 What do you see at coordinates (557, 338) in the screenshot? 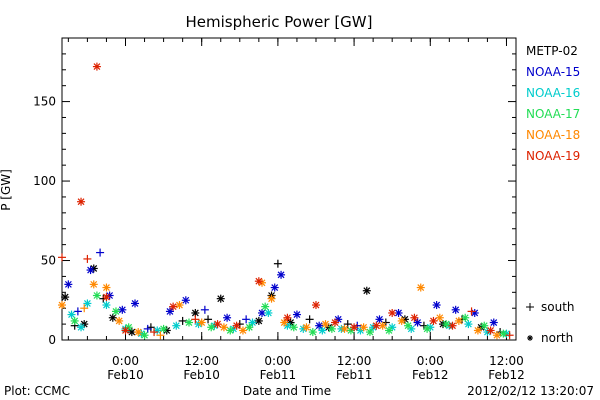
I see `legend-marker-label: north` at bounding box center [557, 338].